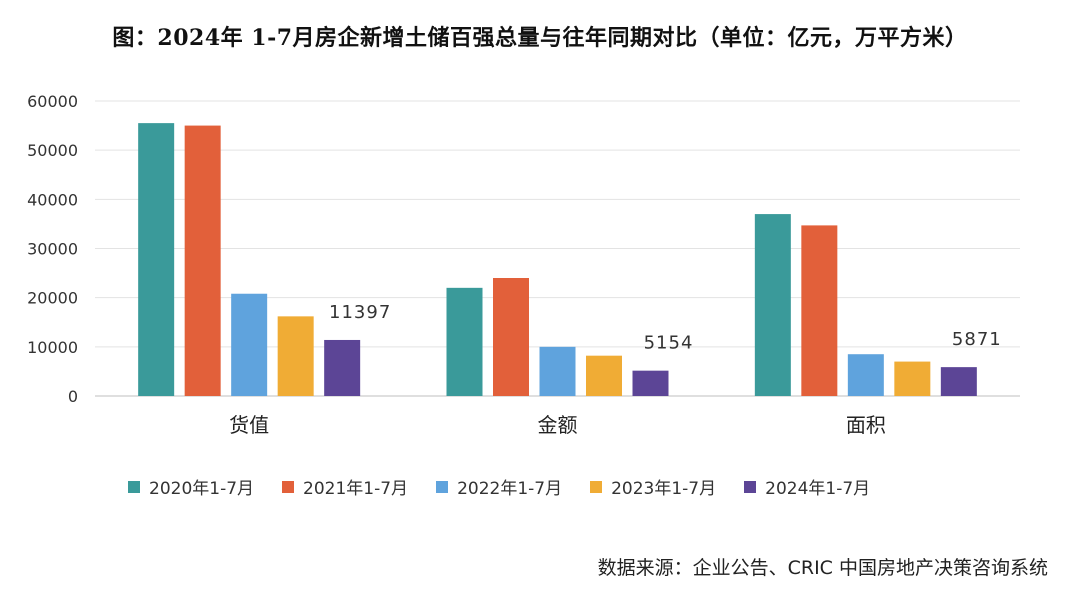 The height and width of the screenshot is (595, 1080). Describe the element at coordinates (52, 150) in the screenshot. I see `y-tick-label: 50000` at that location.